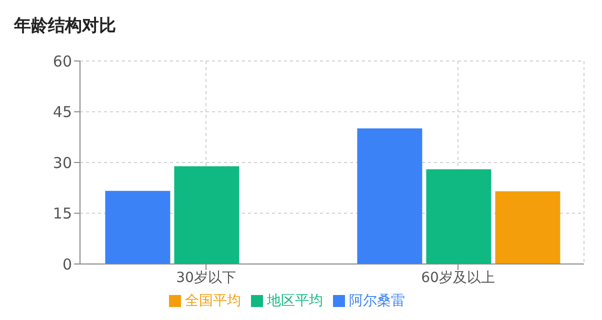 Image resolution: width=602 pixels, height=320 pixels. What do you see at coordinates (62, 213) in the screenshot?
I see `y-tick-label: 15` at bounding box center [62, 213].